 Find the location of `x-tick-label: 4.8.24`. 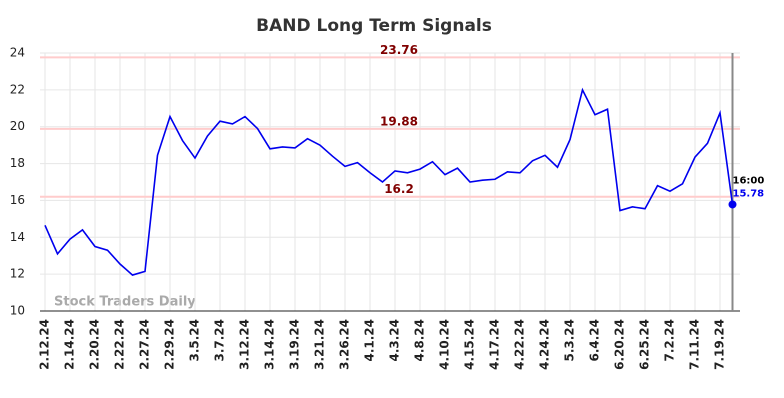

x-tick-label: 4.8.24 is located at coordinates (420, 340).